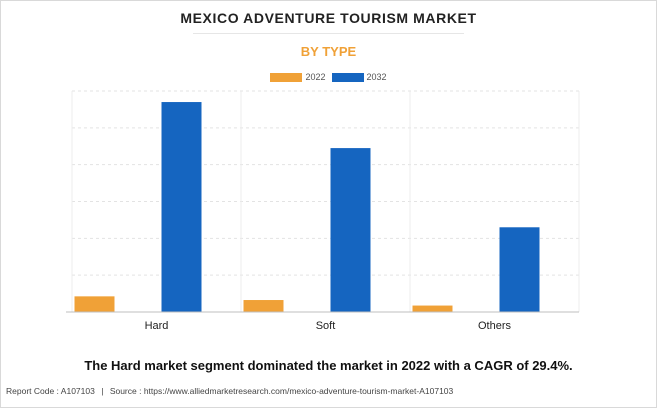  What do you see at coordinates (347, 77) in the screenshot?
I see `legend-swatch-2032` at bounding box center [347, 77].